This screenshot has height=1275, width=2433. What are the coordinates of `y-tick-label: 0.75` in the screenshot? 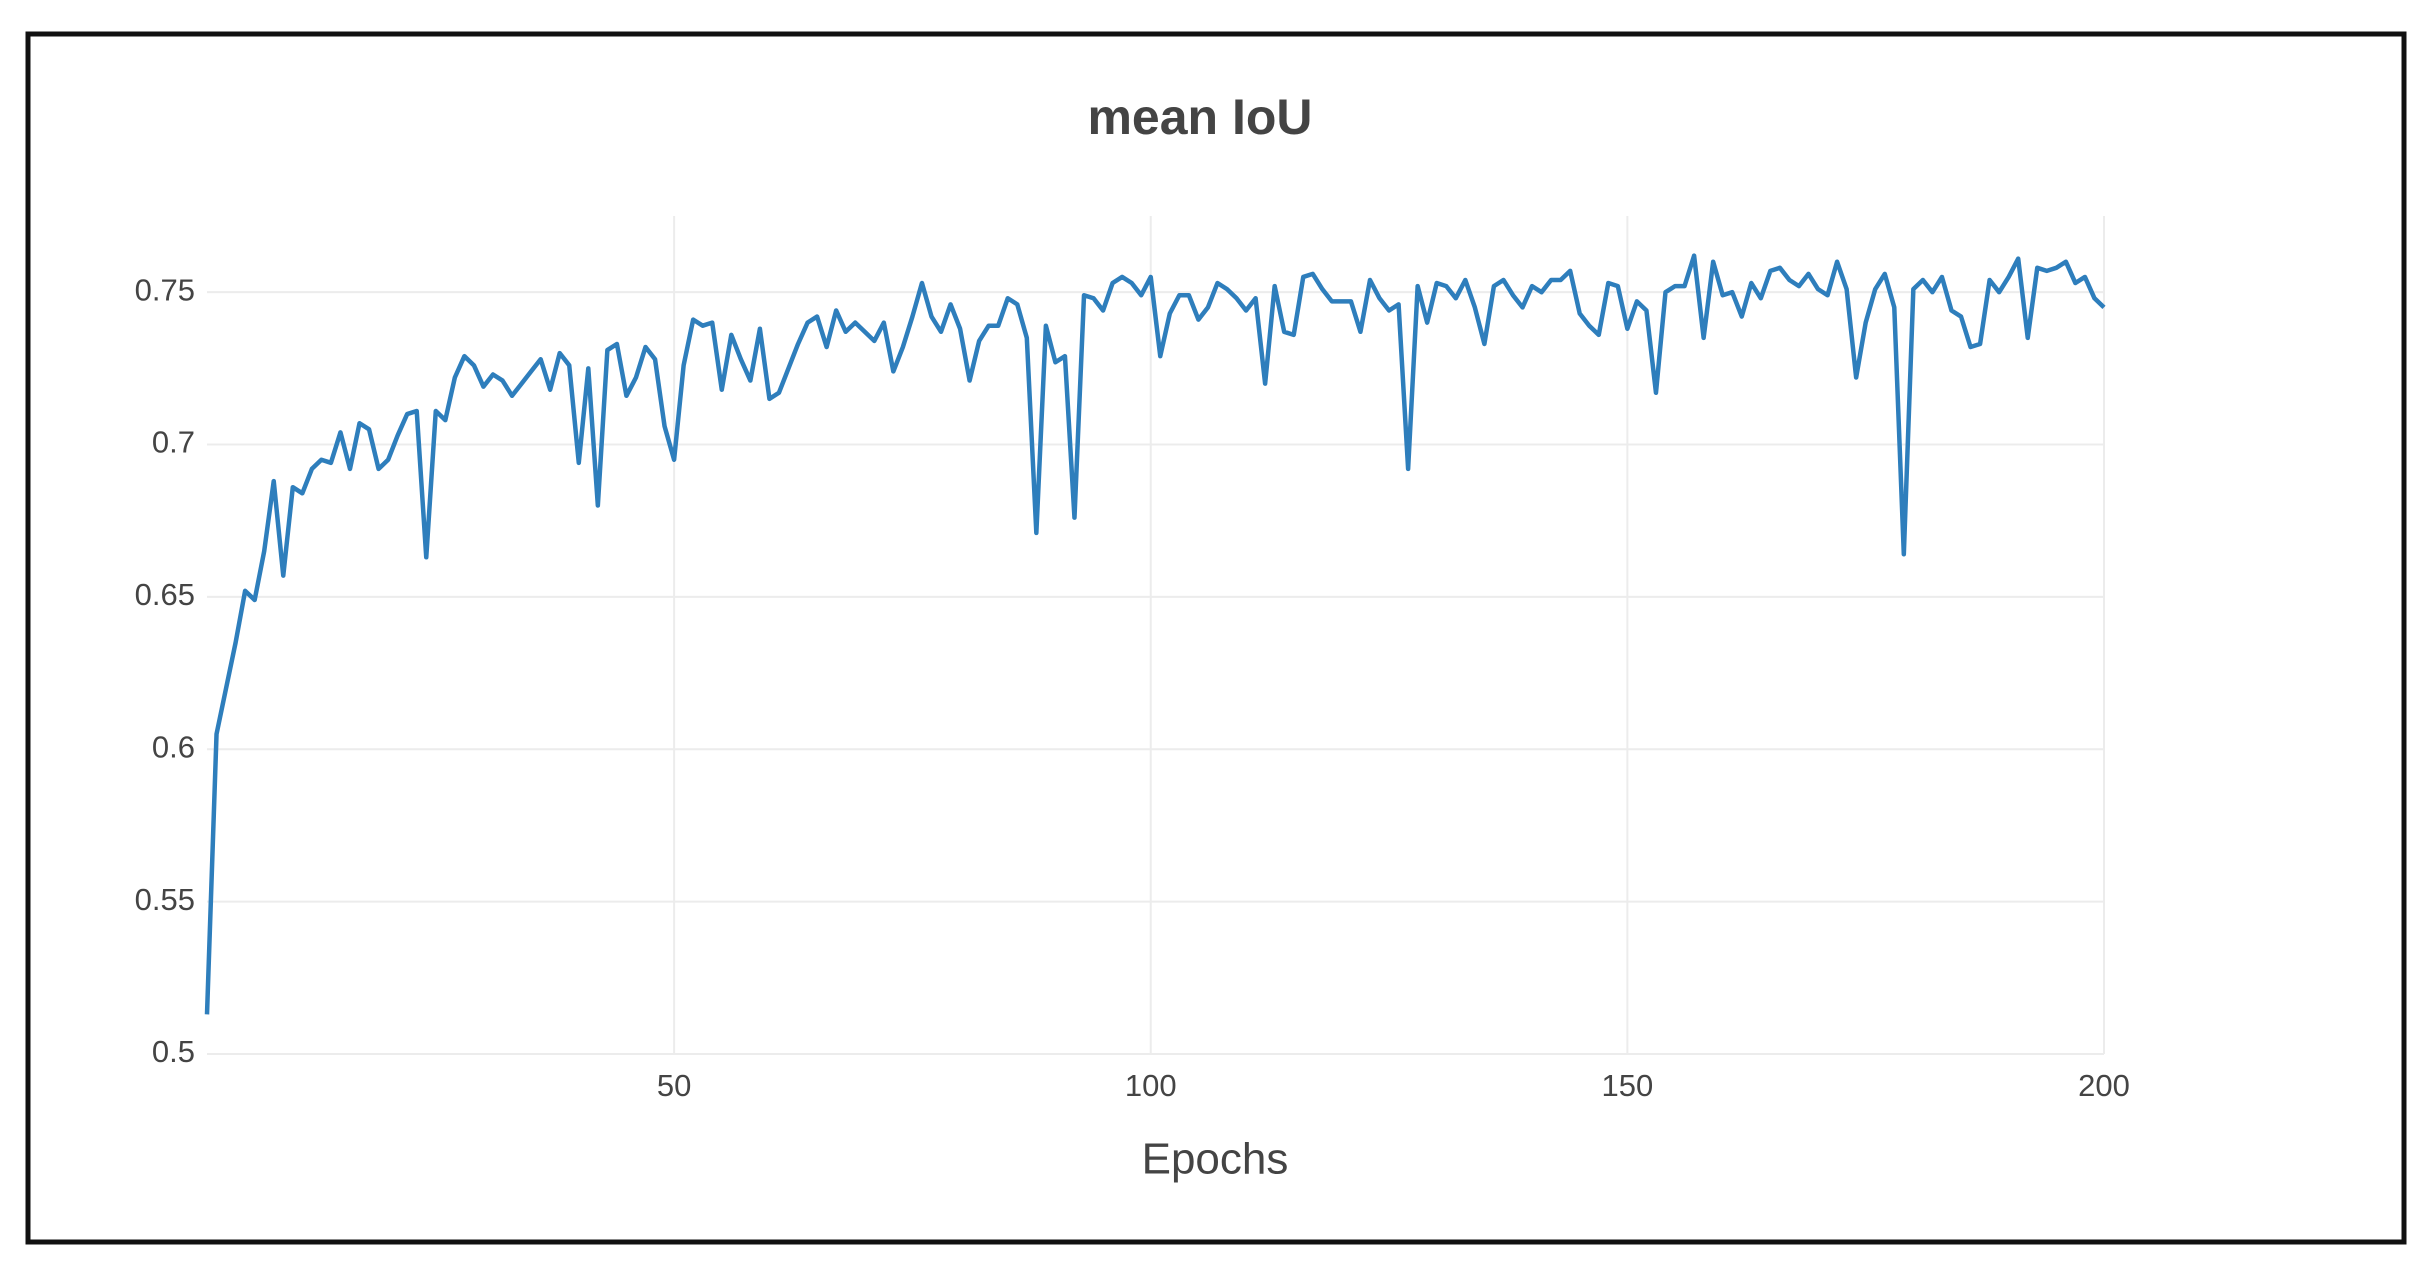 It's located at (165, 289).